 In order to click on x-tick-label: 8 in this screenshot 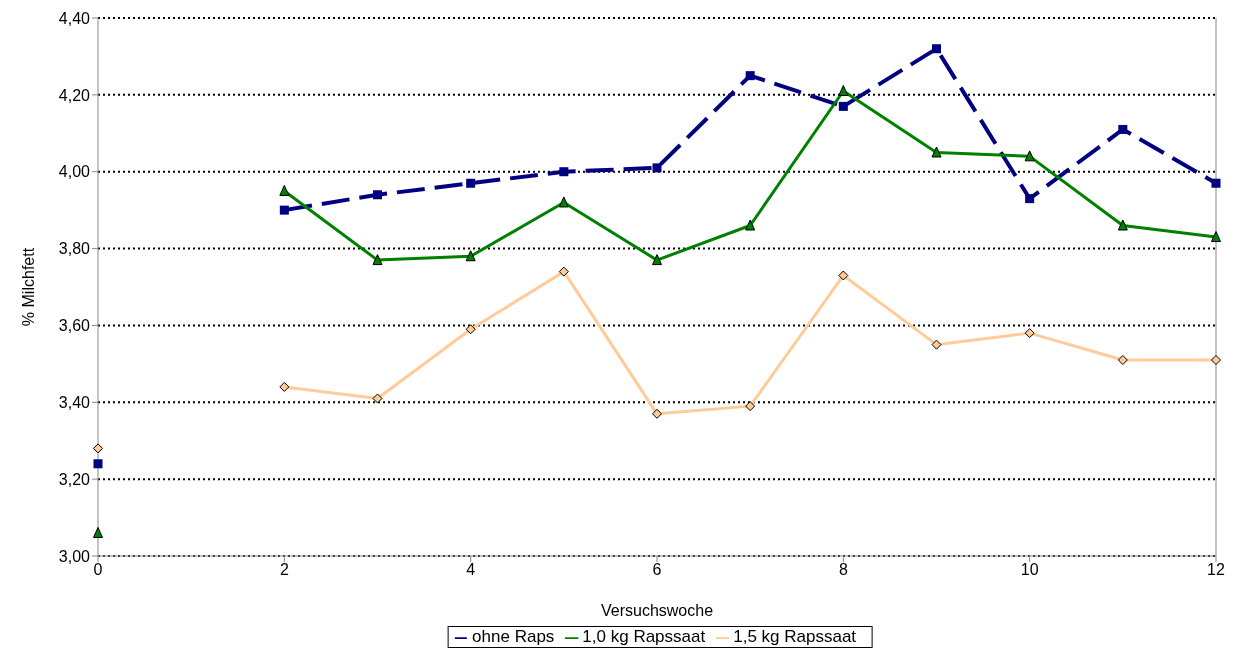, I will do `click(843, 570)`.